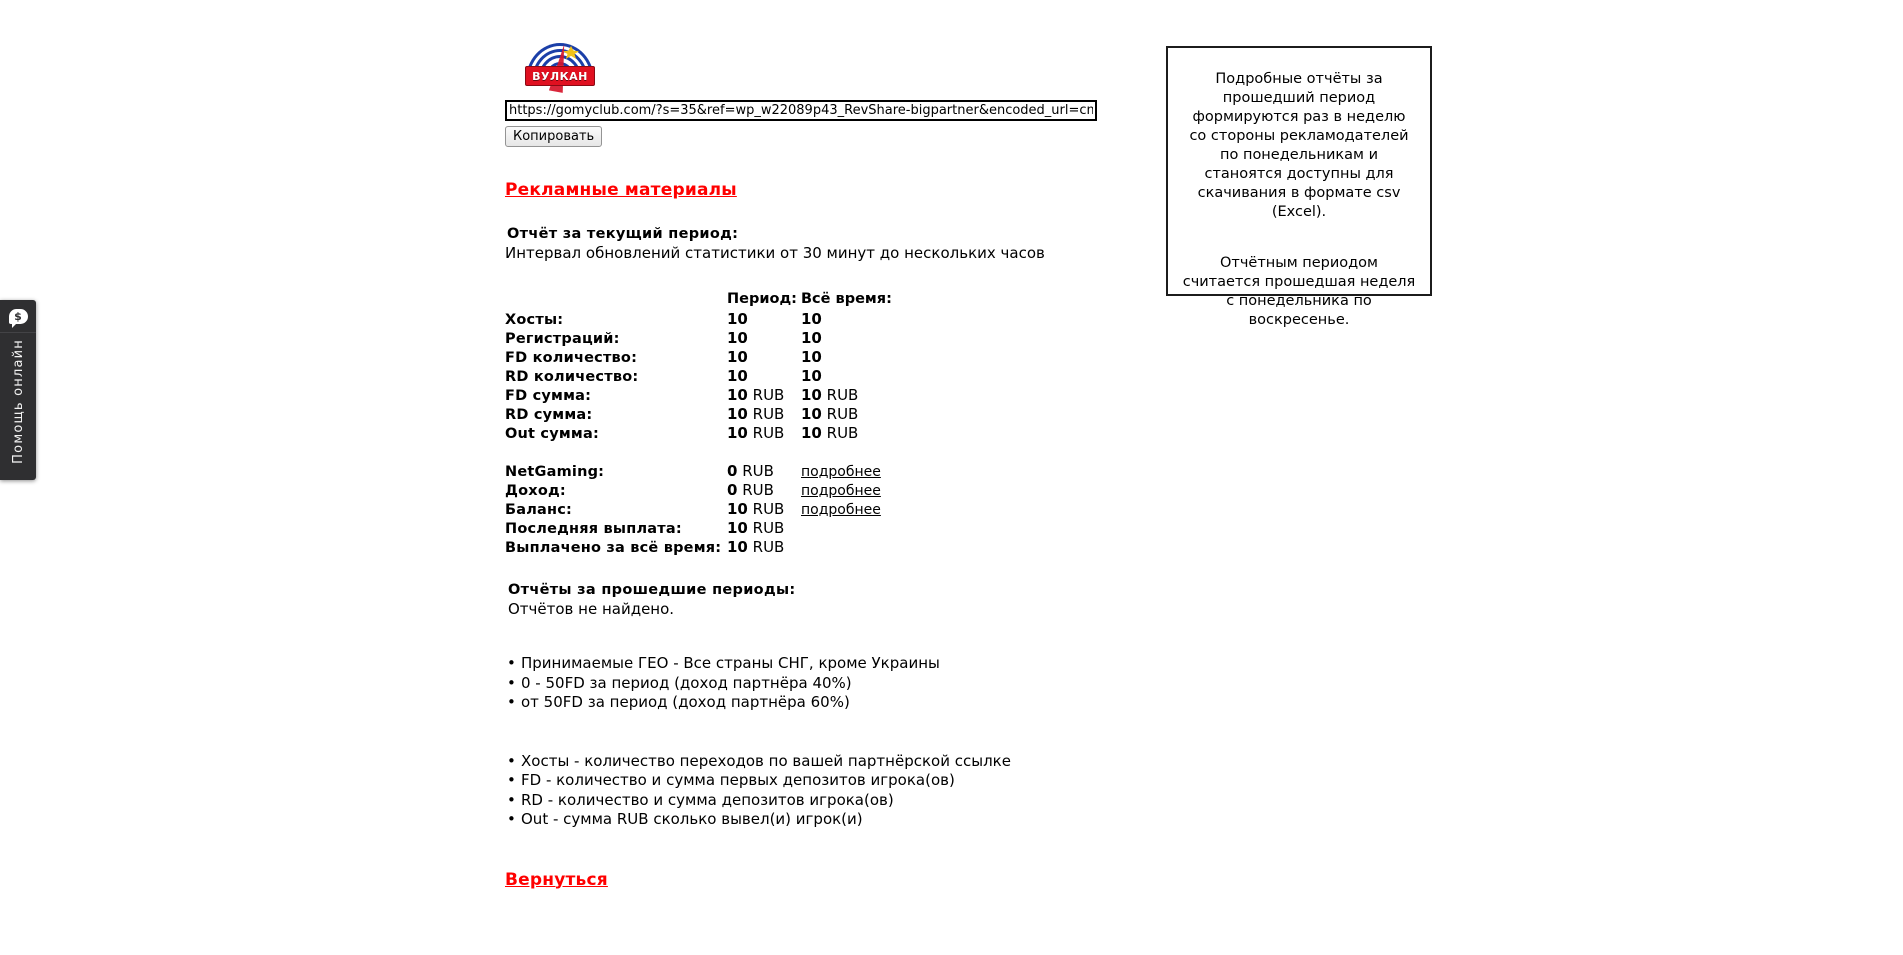 Image resolution: width=1903 pixels, height=955 pixels. I want to click on table-row: Регистраций: 10 10, so click(698, 337).